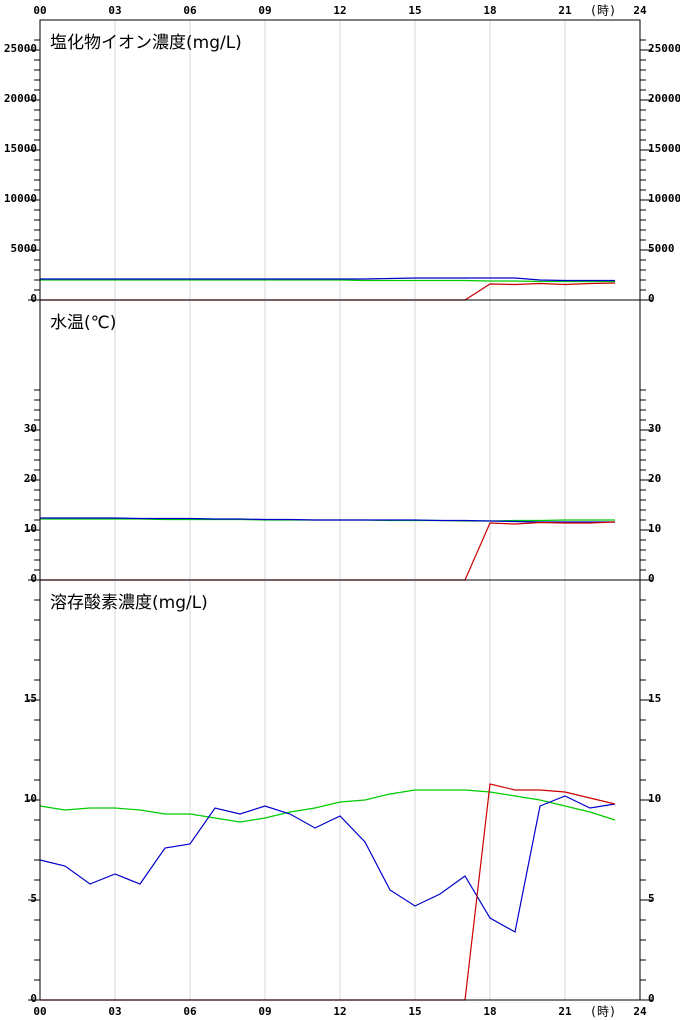  I want to click on chart-title: 溶存酸素濃度(mg/L), so click(129, 603).